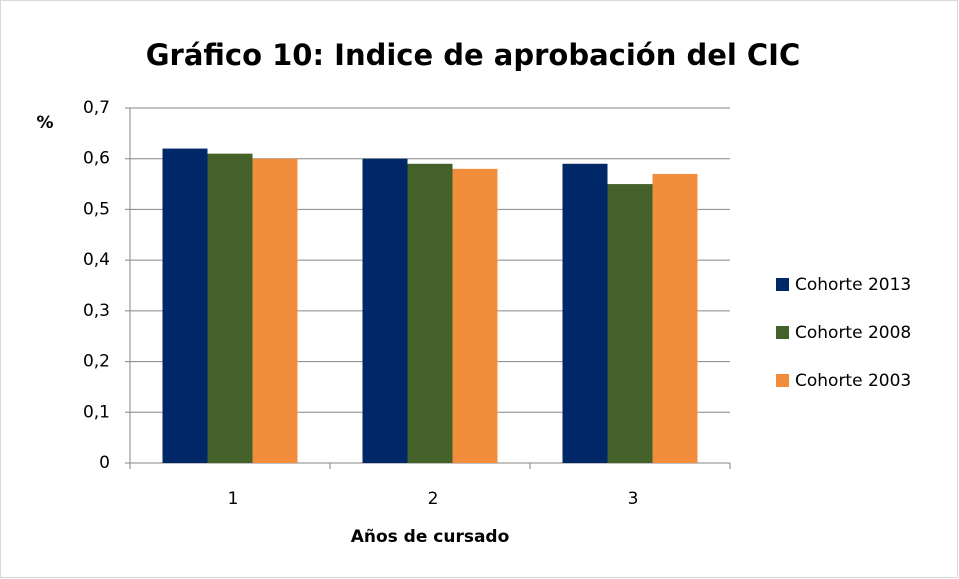 The height and width of the screenshot is (579, 959). What do you see at coordinates (96, 108) in the screenshot?
I see `y-tick-label: 0,7` at bounding box center [96, 108].